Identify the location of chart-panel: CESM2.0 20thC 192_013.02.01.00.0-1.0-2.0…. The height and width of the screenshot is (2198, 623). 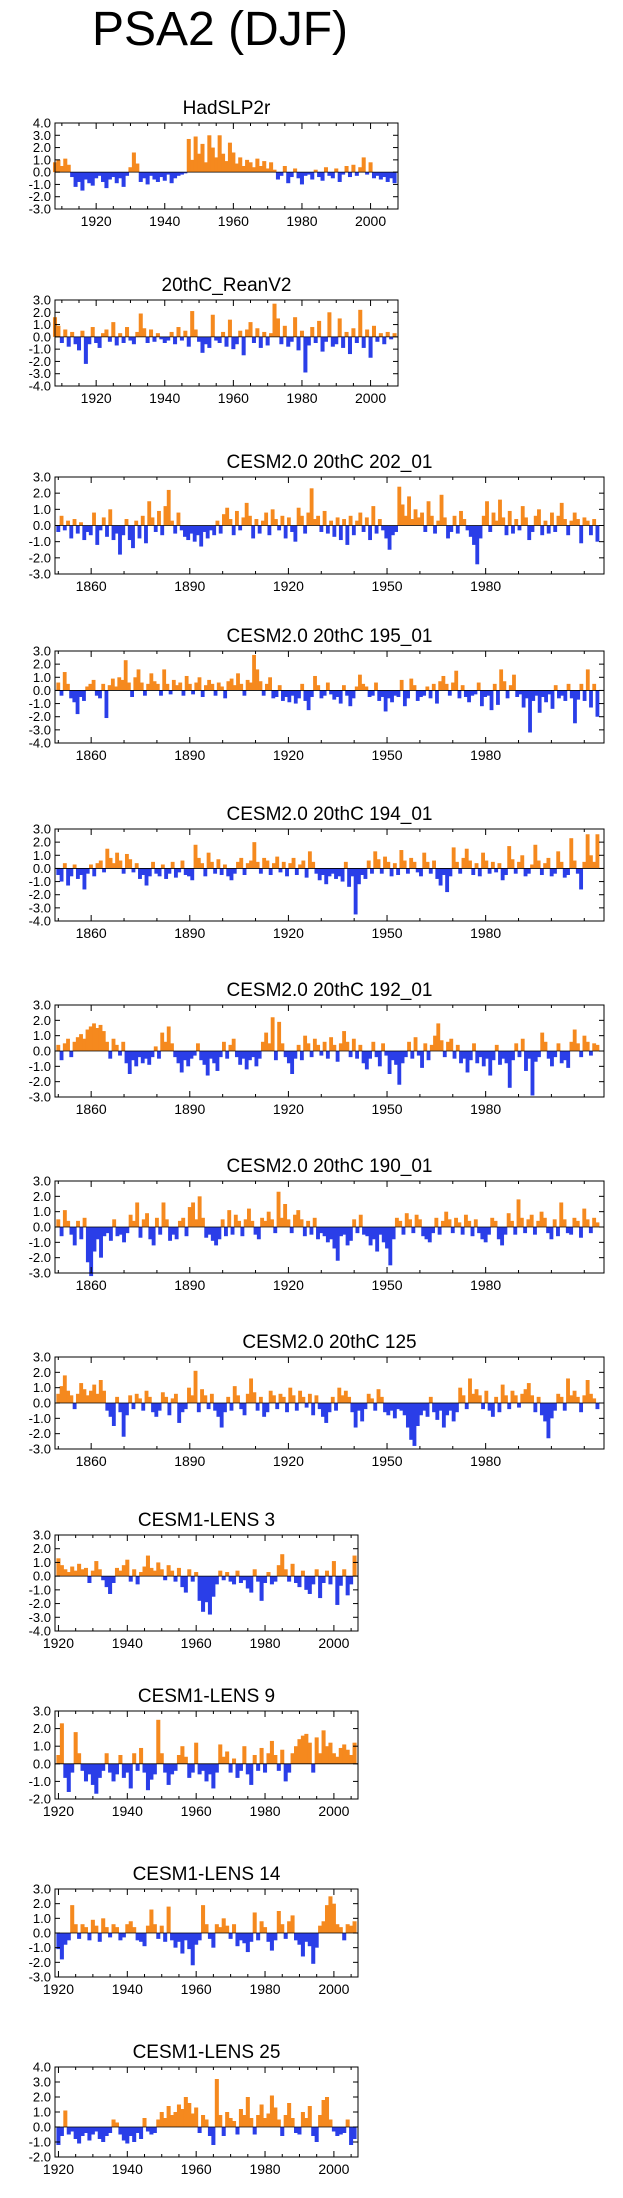
(317, 1048).